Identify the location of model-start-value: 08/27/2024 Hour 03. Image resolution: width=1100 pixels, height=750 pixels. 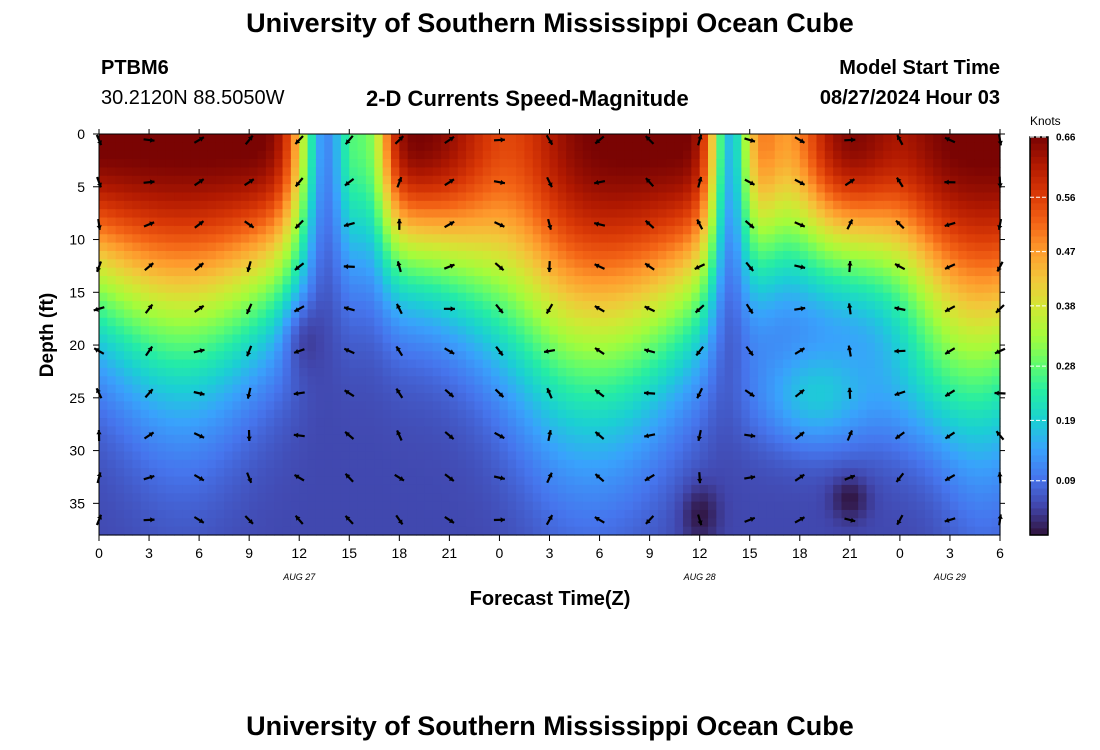
(909, 98).